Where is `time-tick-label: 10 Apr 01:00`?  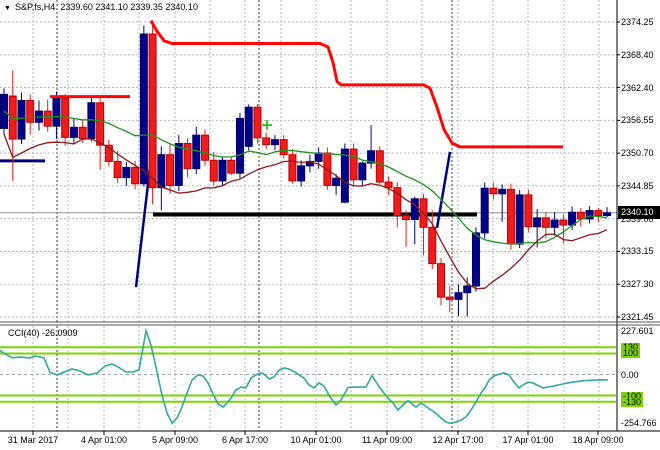
time-tick-label: 10 Apr 01:00 is located at coordinates (316, 440).